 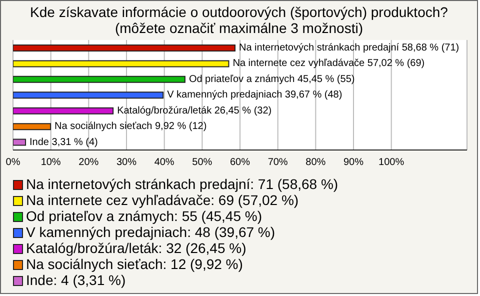 I want to click on x-tick-label: 10%, so click(x=50, y=162).